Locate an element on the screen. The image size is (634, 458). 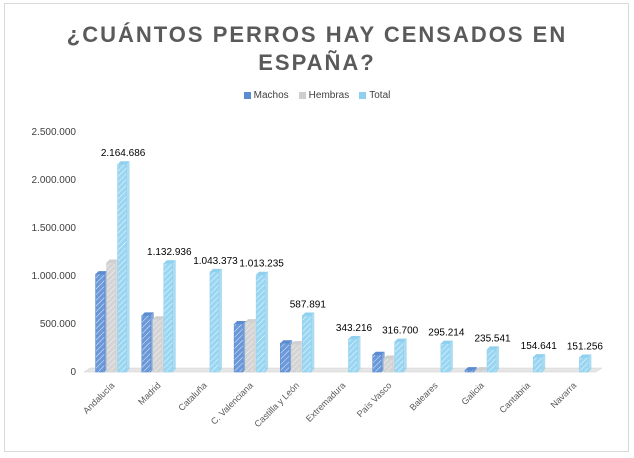
chart-title-line-1: ¿CUÁNTOS PERROS HAY CENSADOS EN is located at coordinates (317, 34).